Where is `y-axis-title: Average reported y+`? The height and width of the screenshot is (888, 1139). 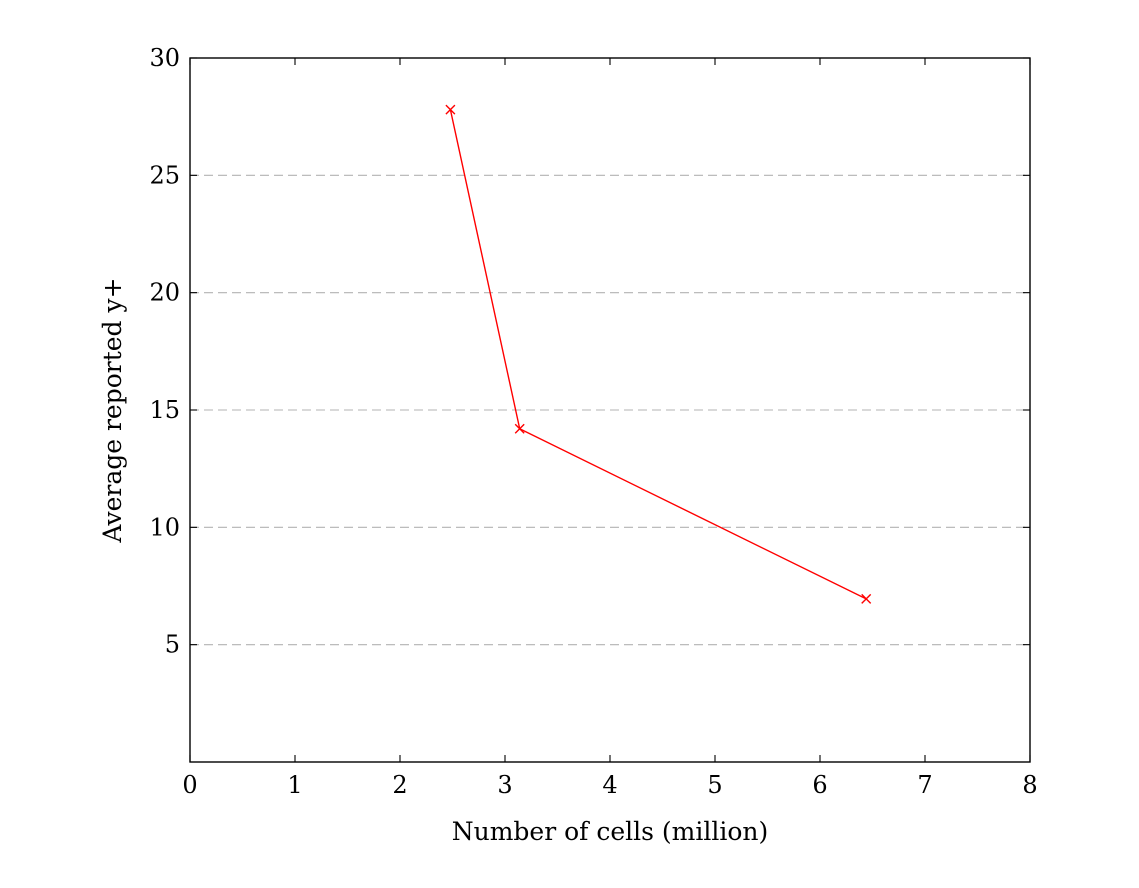
y-axis-title: Average reported y+ is located at coordinates (112, 410).